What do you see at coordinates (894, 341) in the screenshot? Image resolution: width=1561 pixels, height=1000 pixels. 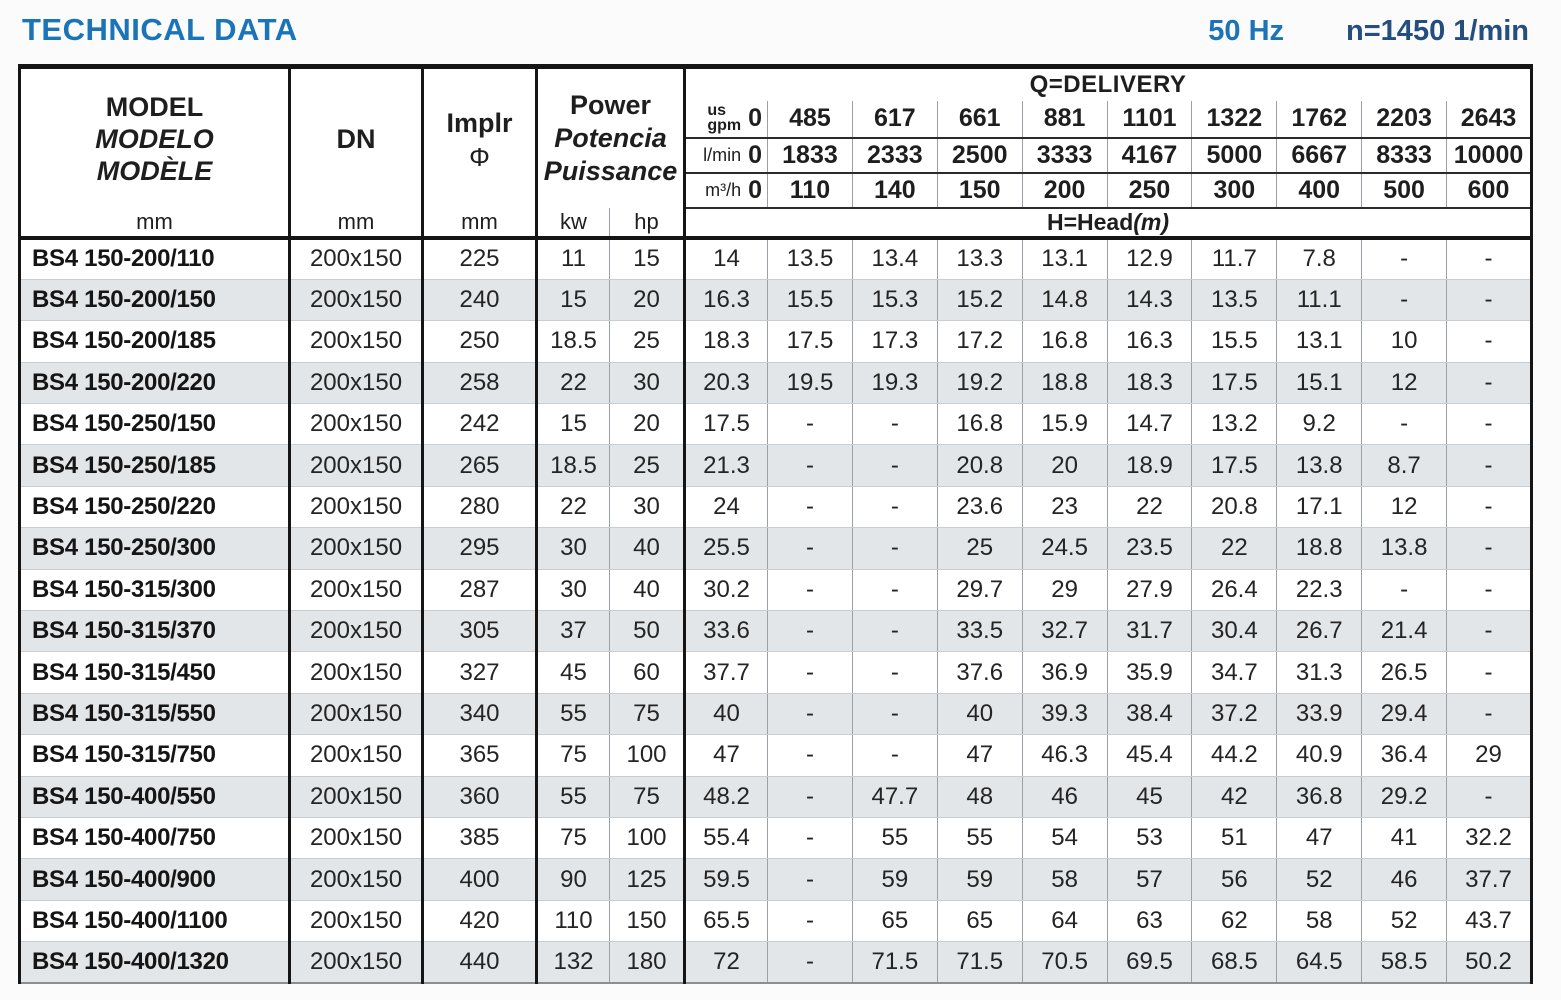 I see `head-value-cell: 17.3` at bounding box center [894, 341].